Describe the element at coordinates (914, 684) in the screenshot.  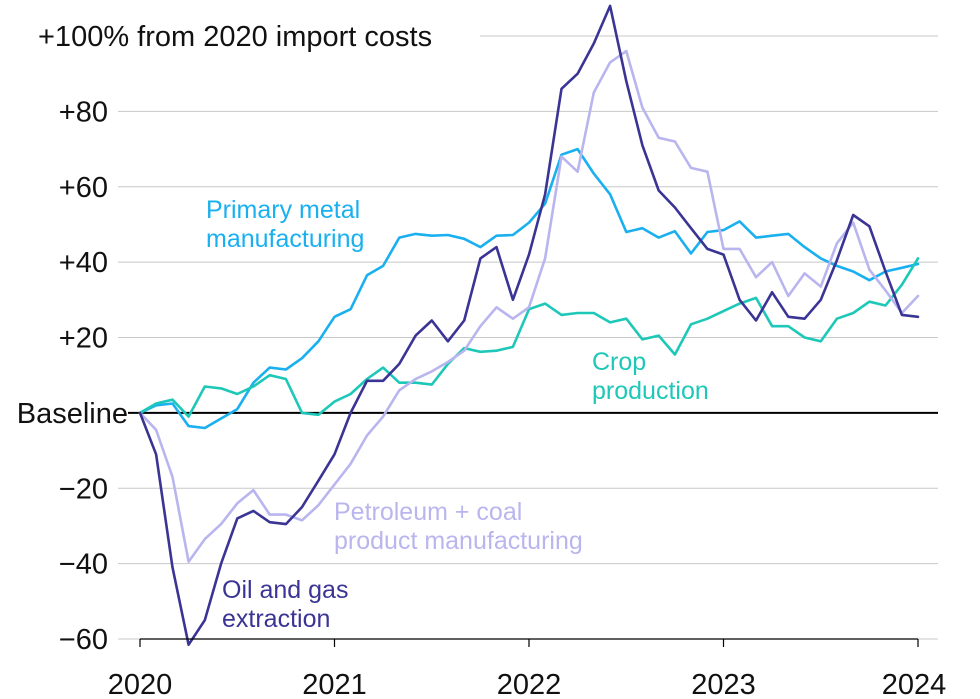
I see `x-tick-label: 2024` at that location.